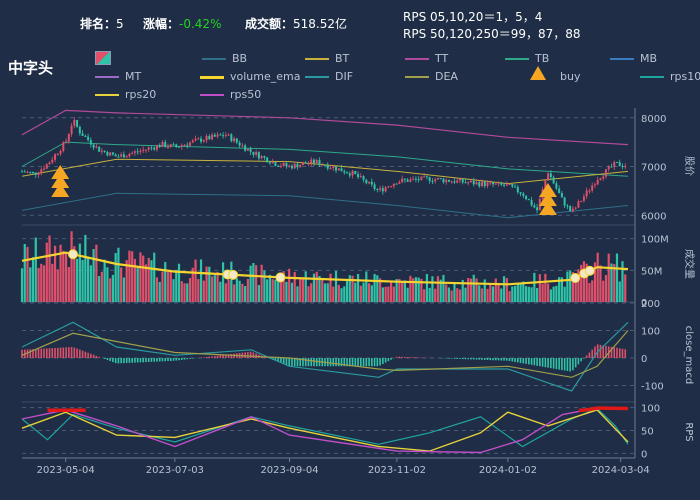  I want to click on price-axis-label: 股价, so click(689, 166).